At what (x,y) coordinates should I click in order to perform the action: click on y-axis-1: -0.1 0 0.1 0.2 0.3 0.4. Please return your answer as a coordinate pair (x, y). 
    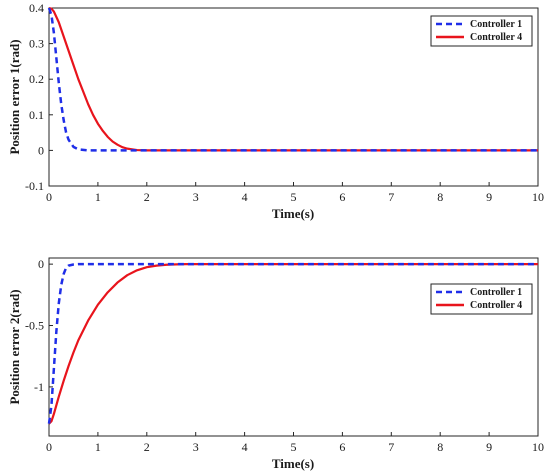
    Looking at the image, I should click on (39, 97).